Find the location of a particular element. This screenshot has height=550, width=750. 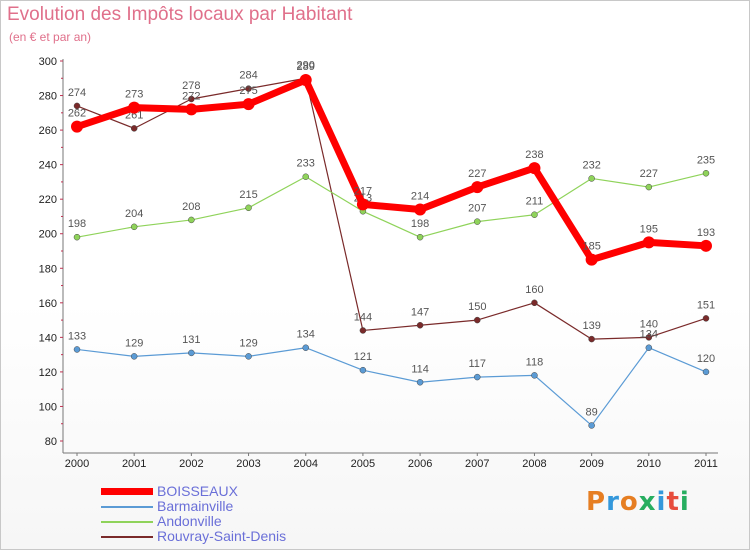

data-label-rouvray-saint-denis: 140 is located at coordinates (649, 324).